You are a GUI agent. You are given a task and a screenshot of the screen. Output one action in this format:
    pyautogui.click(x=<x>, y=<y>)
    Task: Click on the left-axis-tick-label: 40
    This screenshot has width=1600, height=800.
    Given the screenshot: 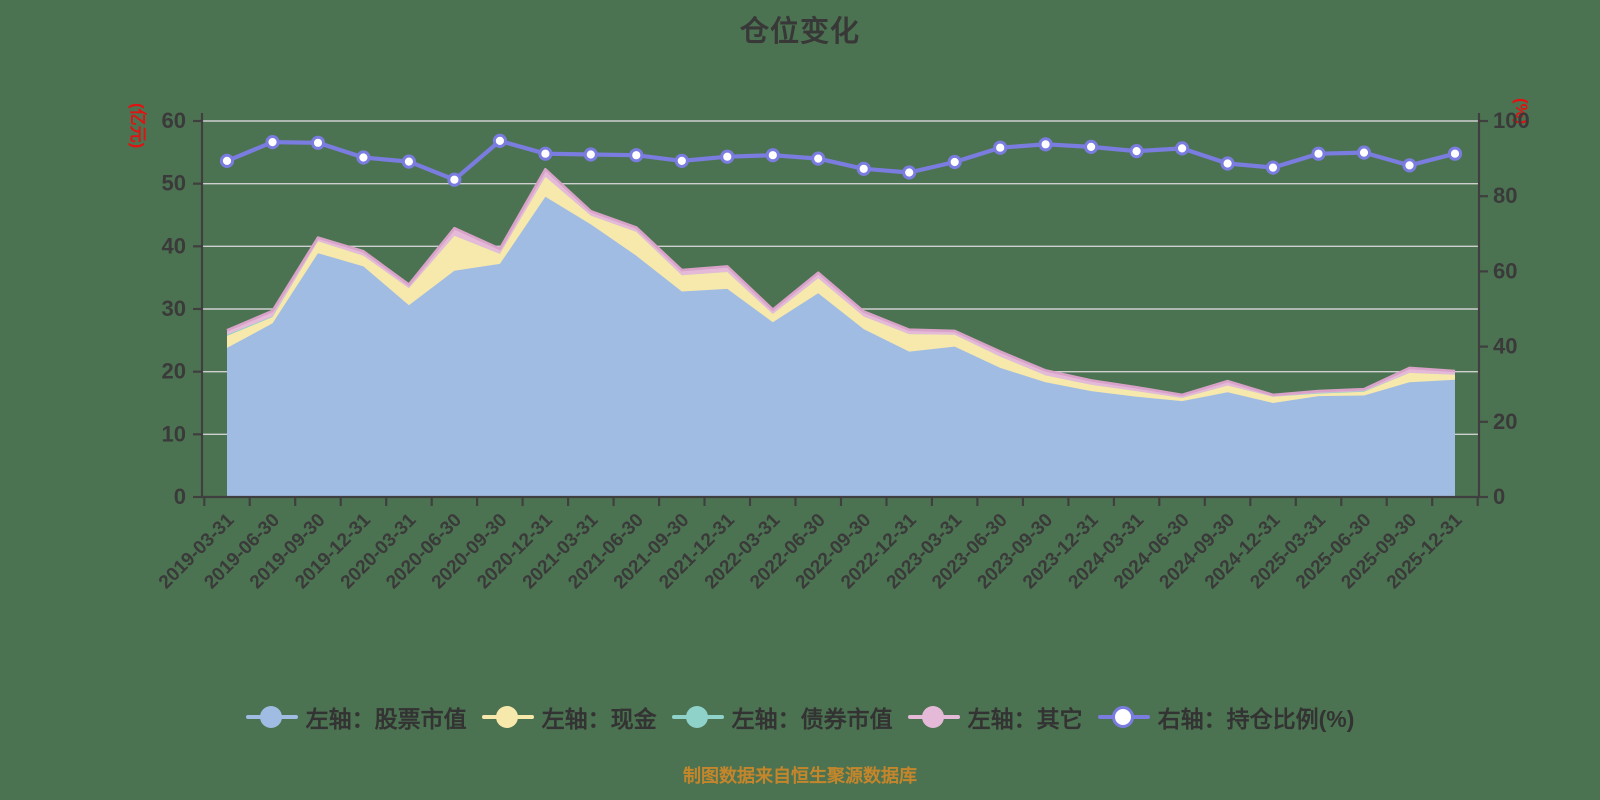 What is the action you would take?
    pyautogui.click(x=174, y=245)
    